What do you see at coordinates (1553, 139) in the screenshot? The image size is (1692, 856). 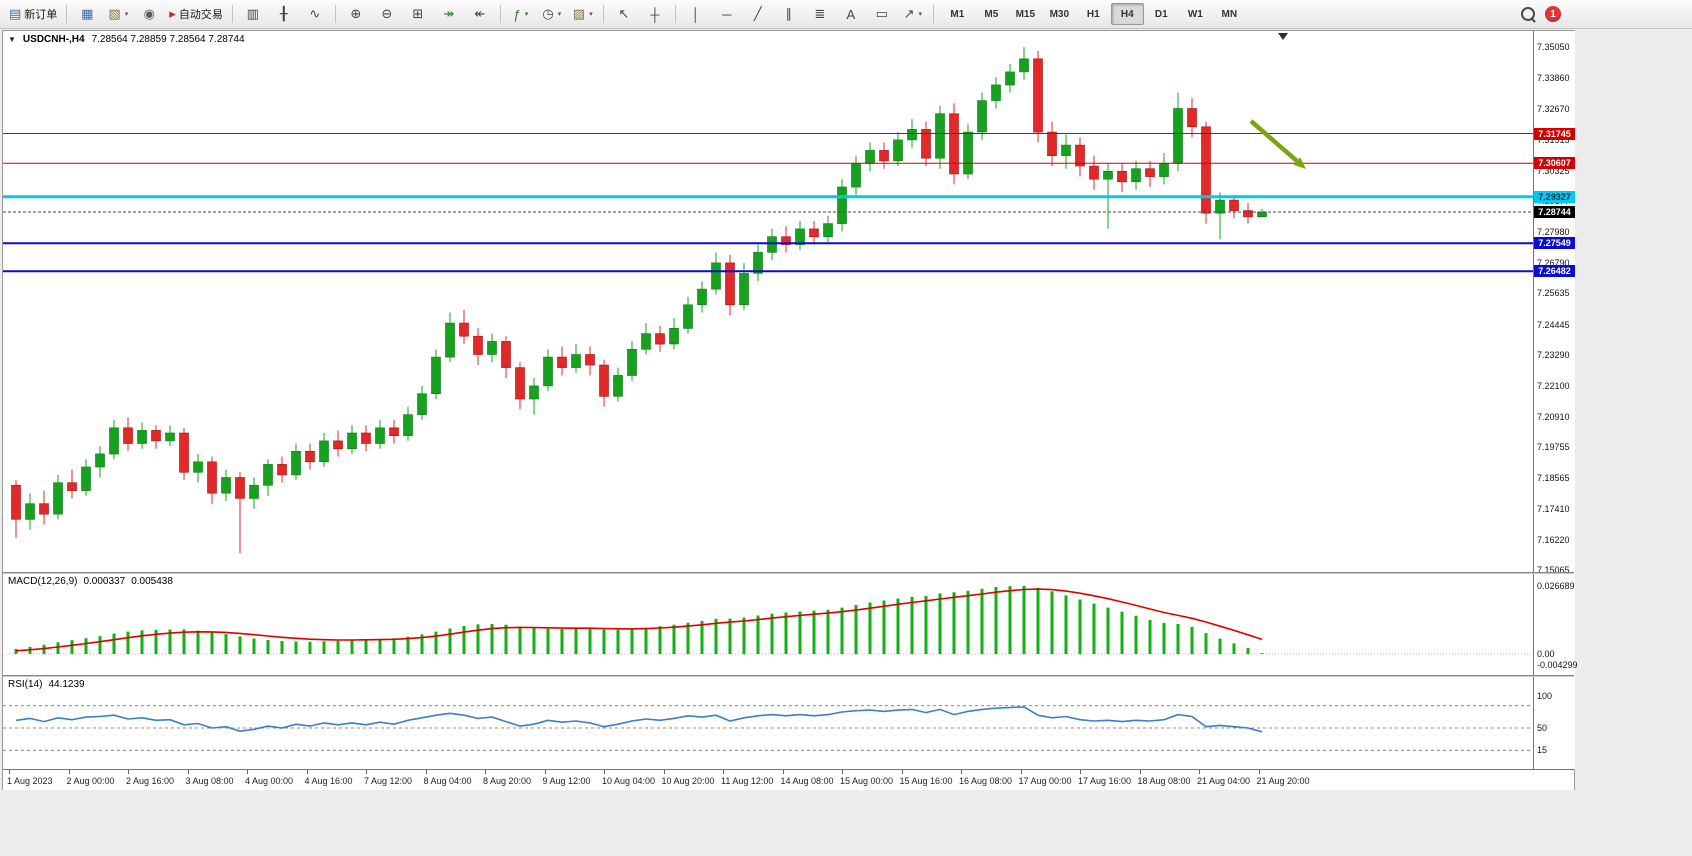 I see `price-tick-label: 7.31515` at bounding box center [1553, 139].